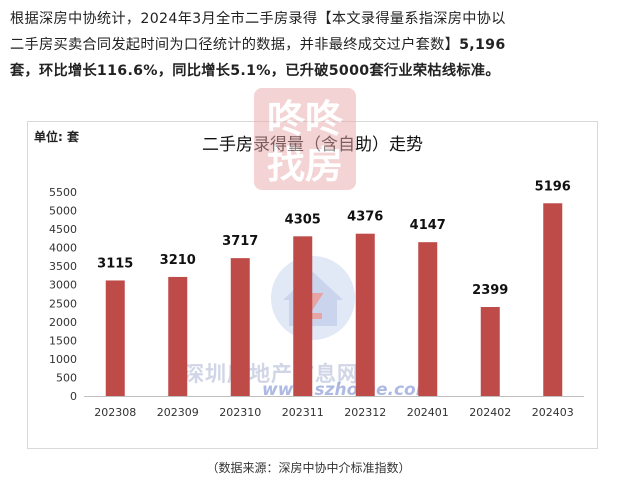 Image resolution: width=617 pixels, height=484 pixels. I want to click on bar-value-label: 3210, so click(178, 260).